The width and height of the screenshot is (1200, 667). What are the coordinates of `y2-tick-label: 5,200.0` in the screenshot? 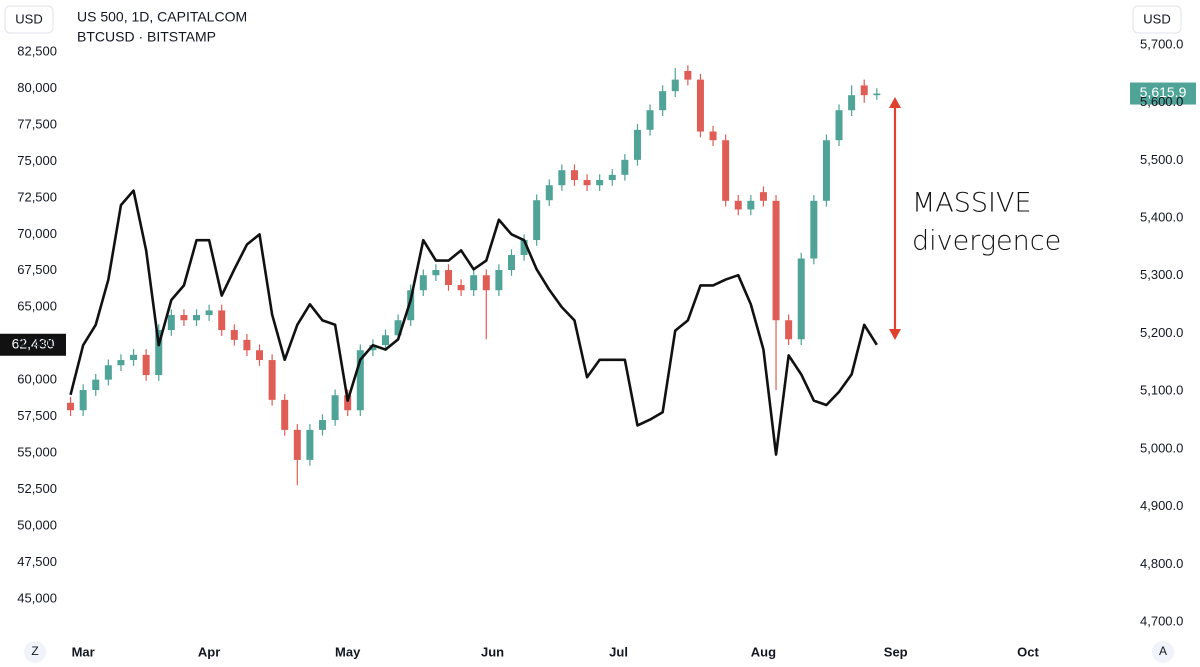 It's located at (1161, 332).